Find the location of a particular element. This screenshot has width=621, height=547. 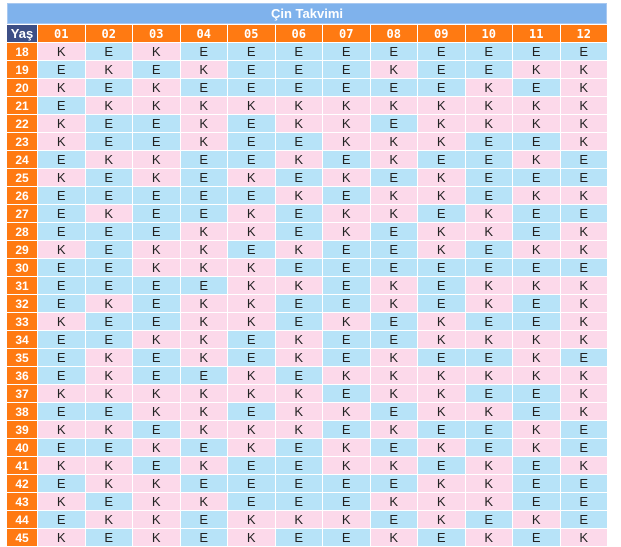

table-row: 44 E K K E K K K E K E K E is located at coordinates (307, 519).